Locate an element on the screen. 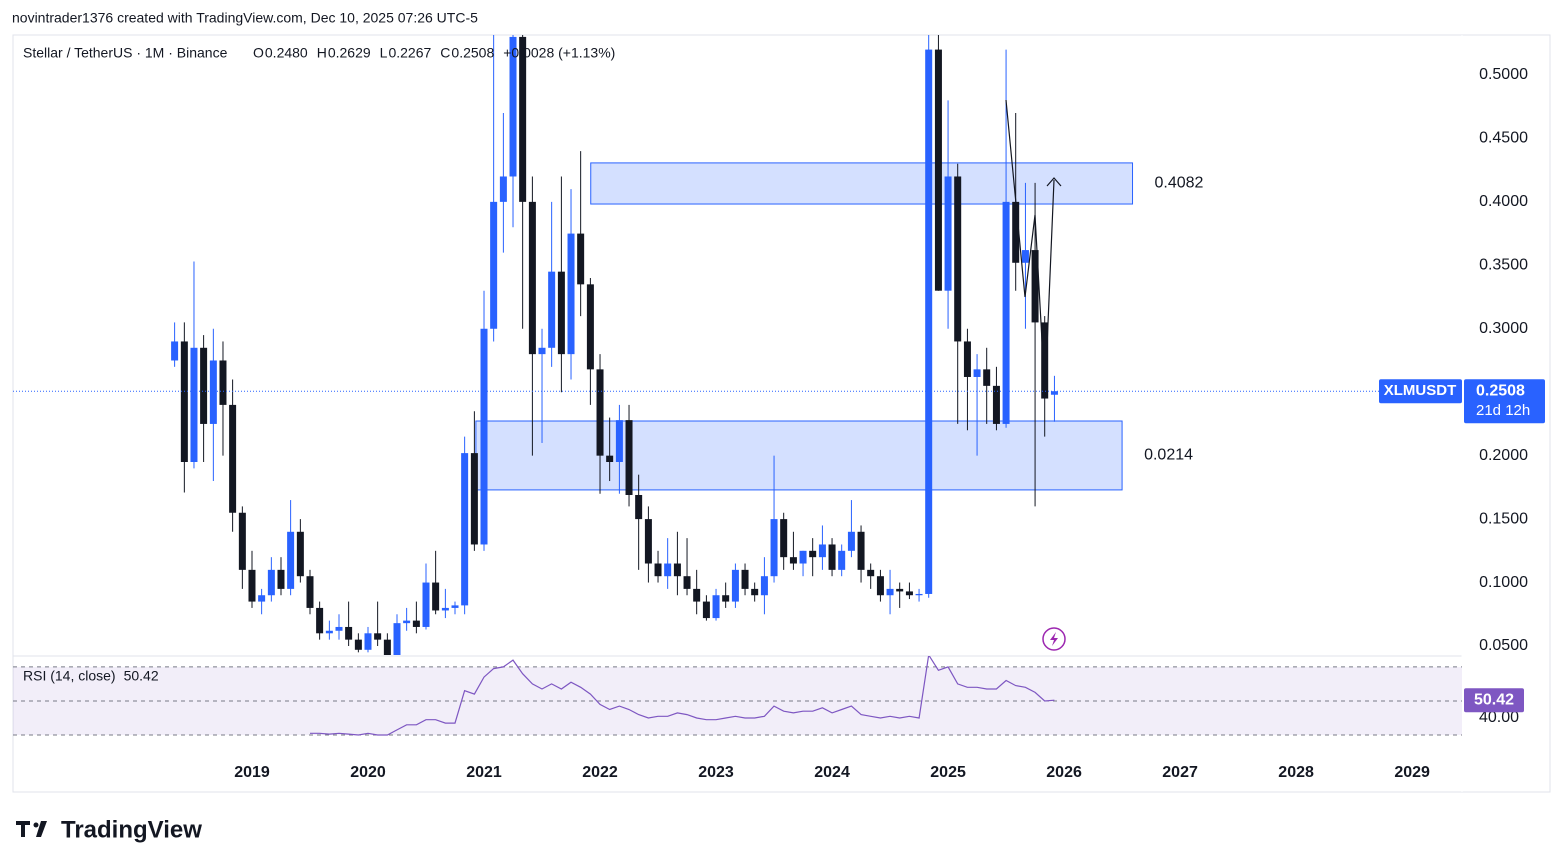 This screenshot has height=868, width=1563. countdown-label: 21d 12h is located at coordinates (1503, 410).